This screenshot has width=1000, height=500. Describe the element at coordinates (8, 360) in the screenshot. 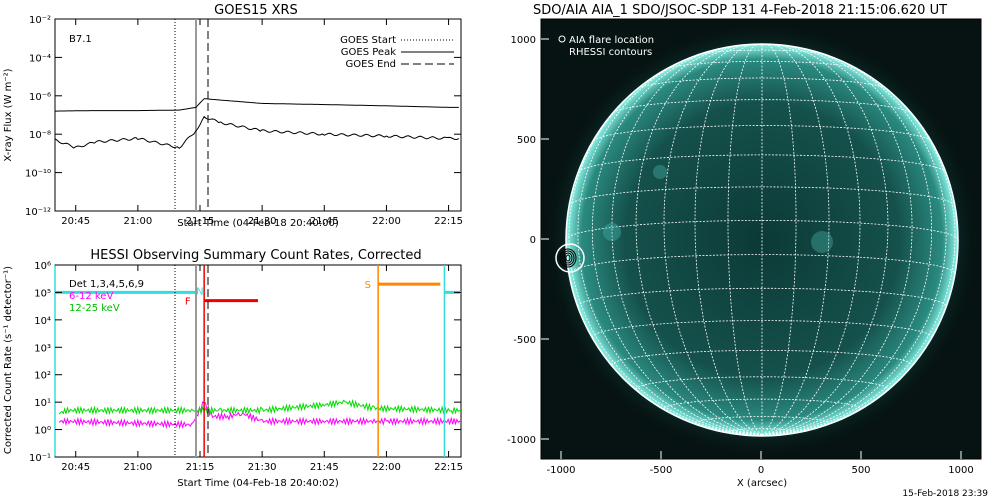

I see `hessi-ylabel: Corrected Count Rate (s⁻¹ detector⁻¹)` at that location.